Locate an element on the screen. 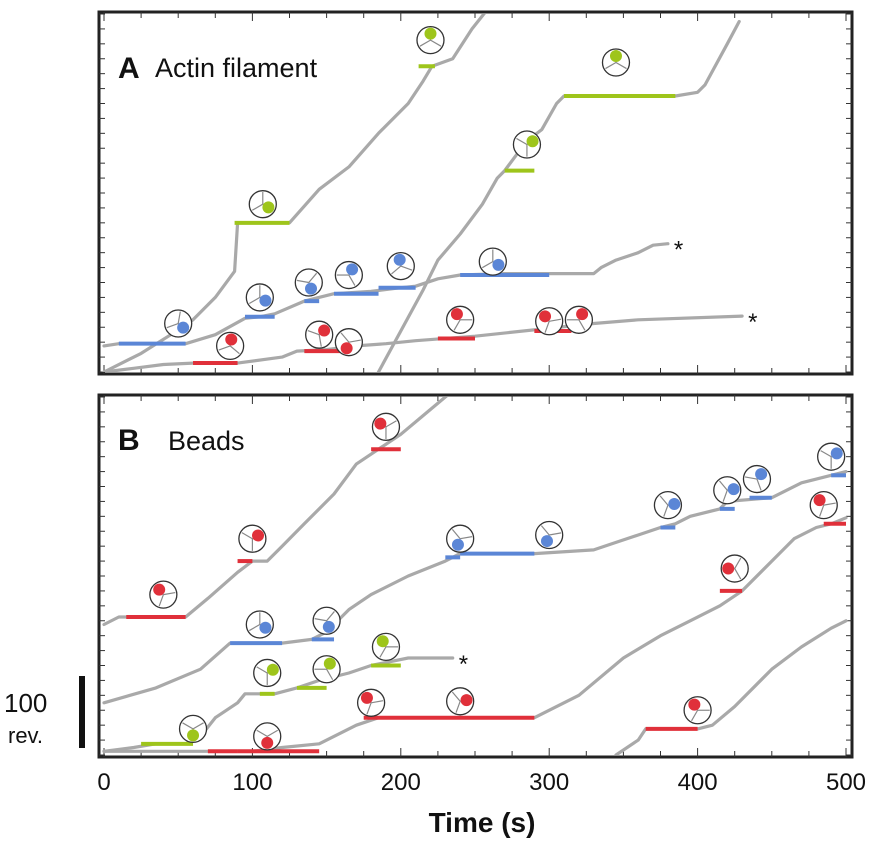 The height and width of the screenshot is (845, 876). x-tick-label: 300 is located at coordinates (549, 782).